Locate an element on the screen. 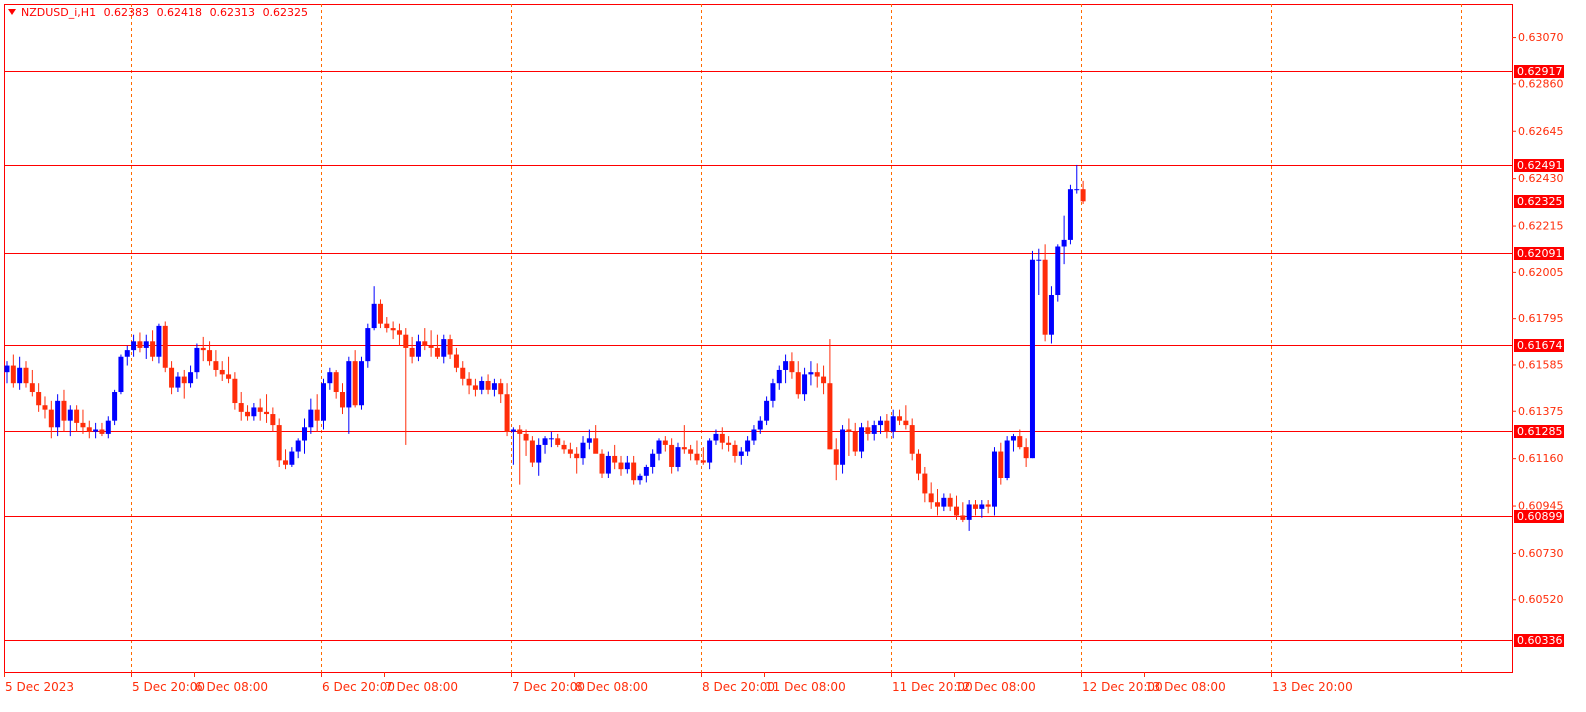 Image resolution: width=1586 pixels, height=712 pixels. y-tick-label: 0.60945 is located at coordinates (1541, 506).